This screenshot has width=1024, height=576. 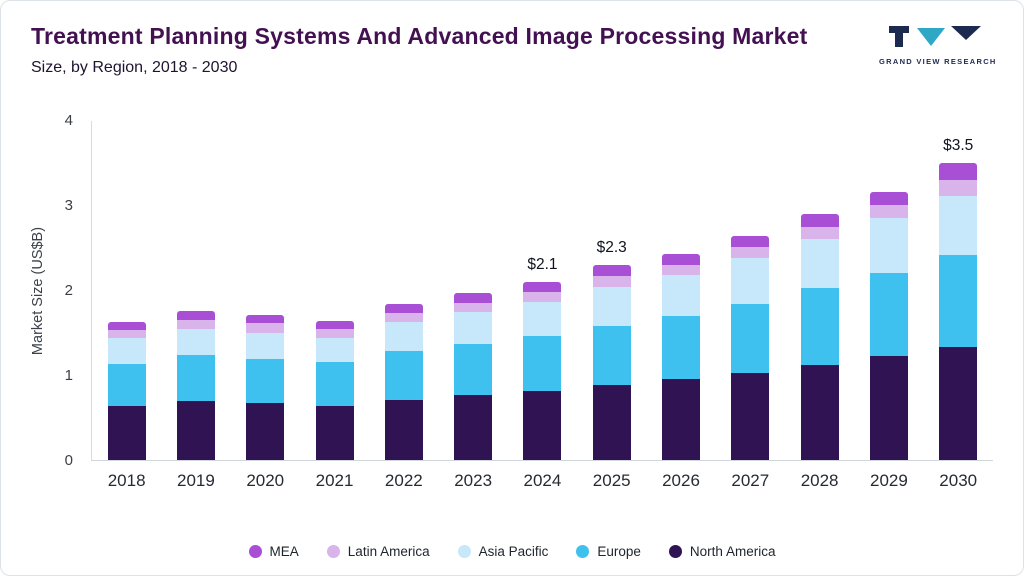 What do you see at coordinates (68, 460) in the screenshot?
I see `y-tick-0: 0` at bounding box center [68, 460].